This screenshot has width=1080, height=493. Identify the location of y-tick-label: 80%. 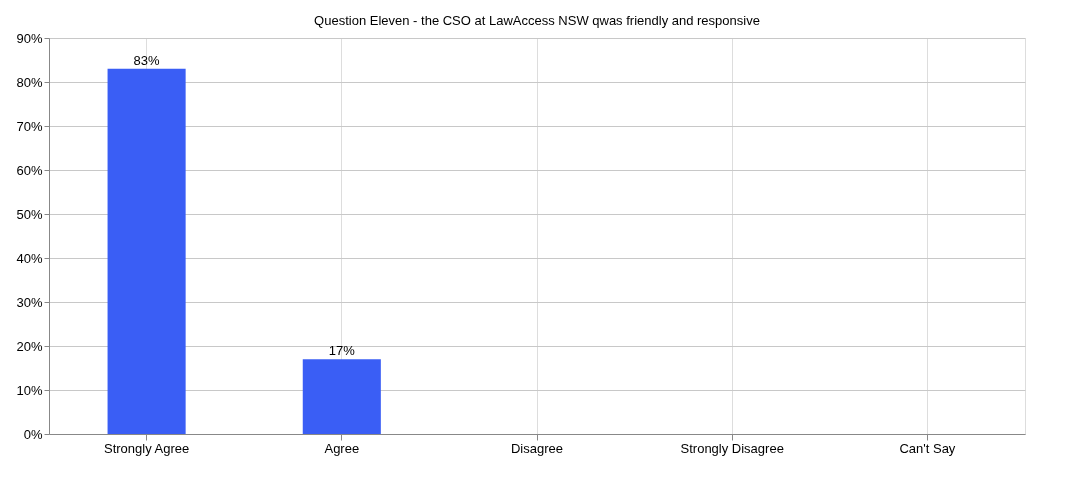
(29, 82).